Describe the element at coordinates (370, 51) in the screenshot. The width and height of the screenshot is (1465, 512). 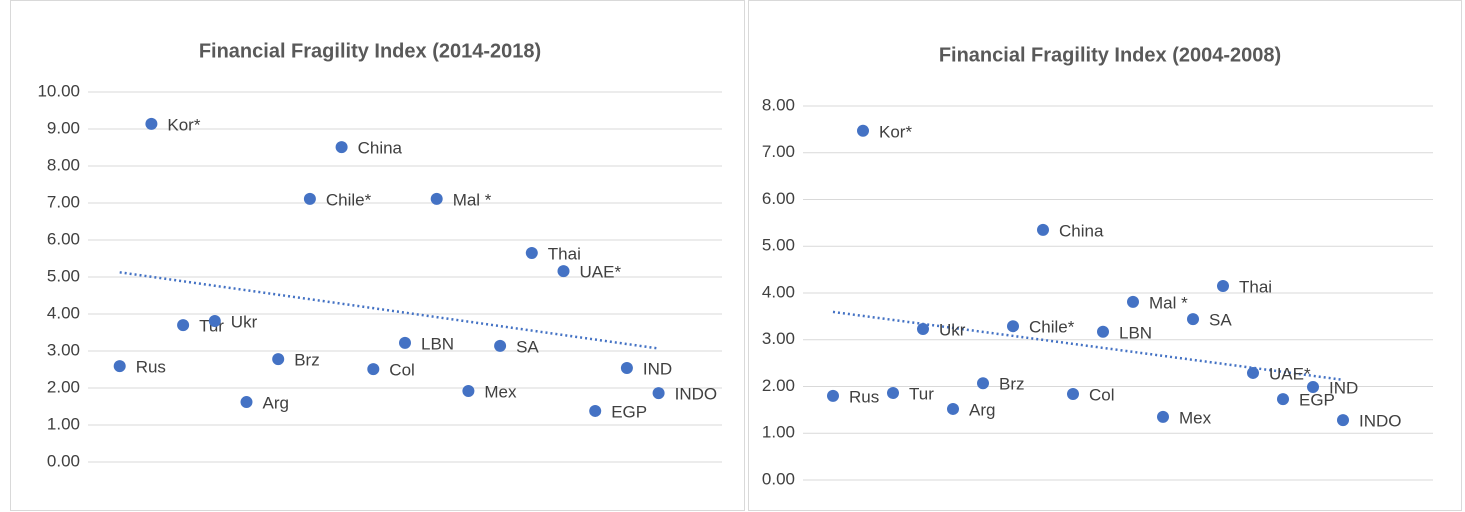
I see `chart-title: Financial Fragility Index (2014-2018)` at that location.